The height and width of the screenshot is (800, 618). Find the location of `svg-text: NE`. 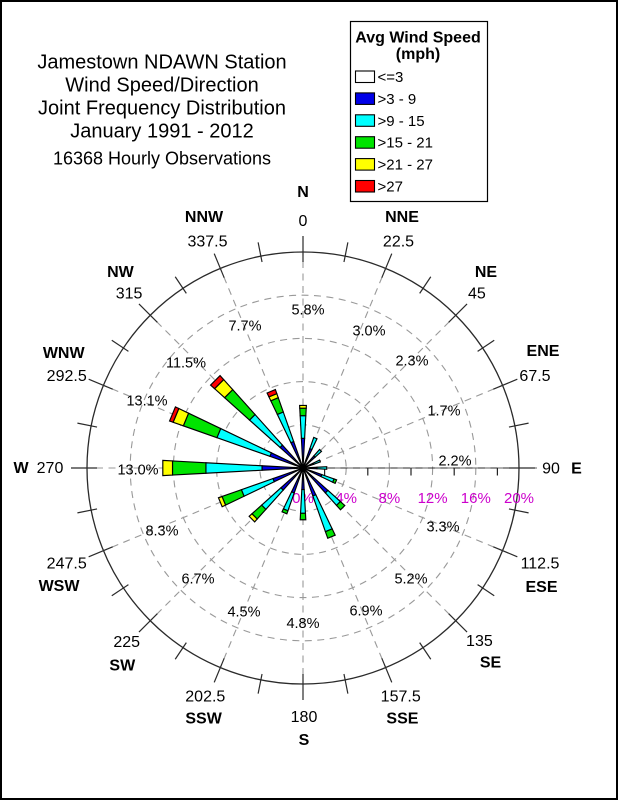

svg-text: NE is located at coordinates (486, 272).